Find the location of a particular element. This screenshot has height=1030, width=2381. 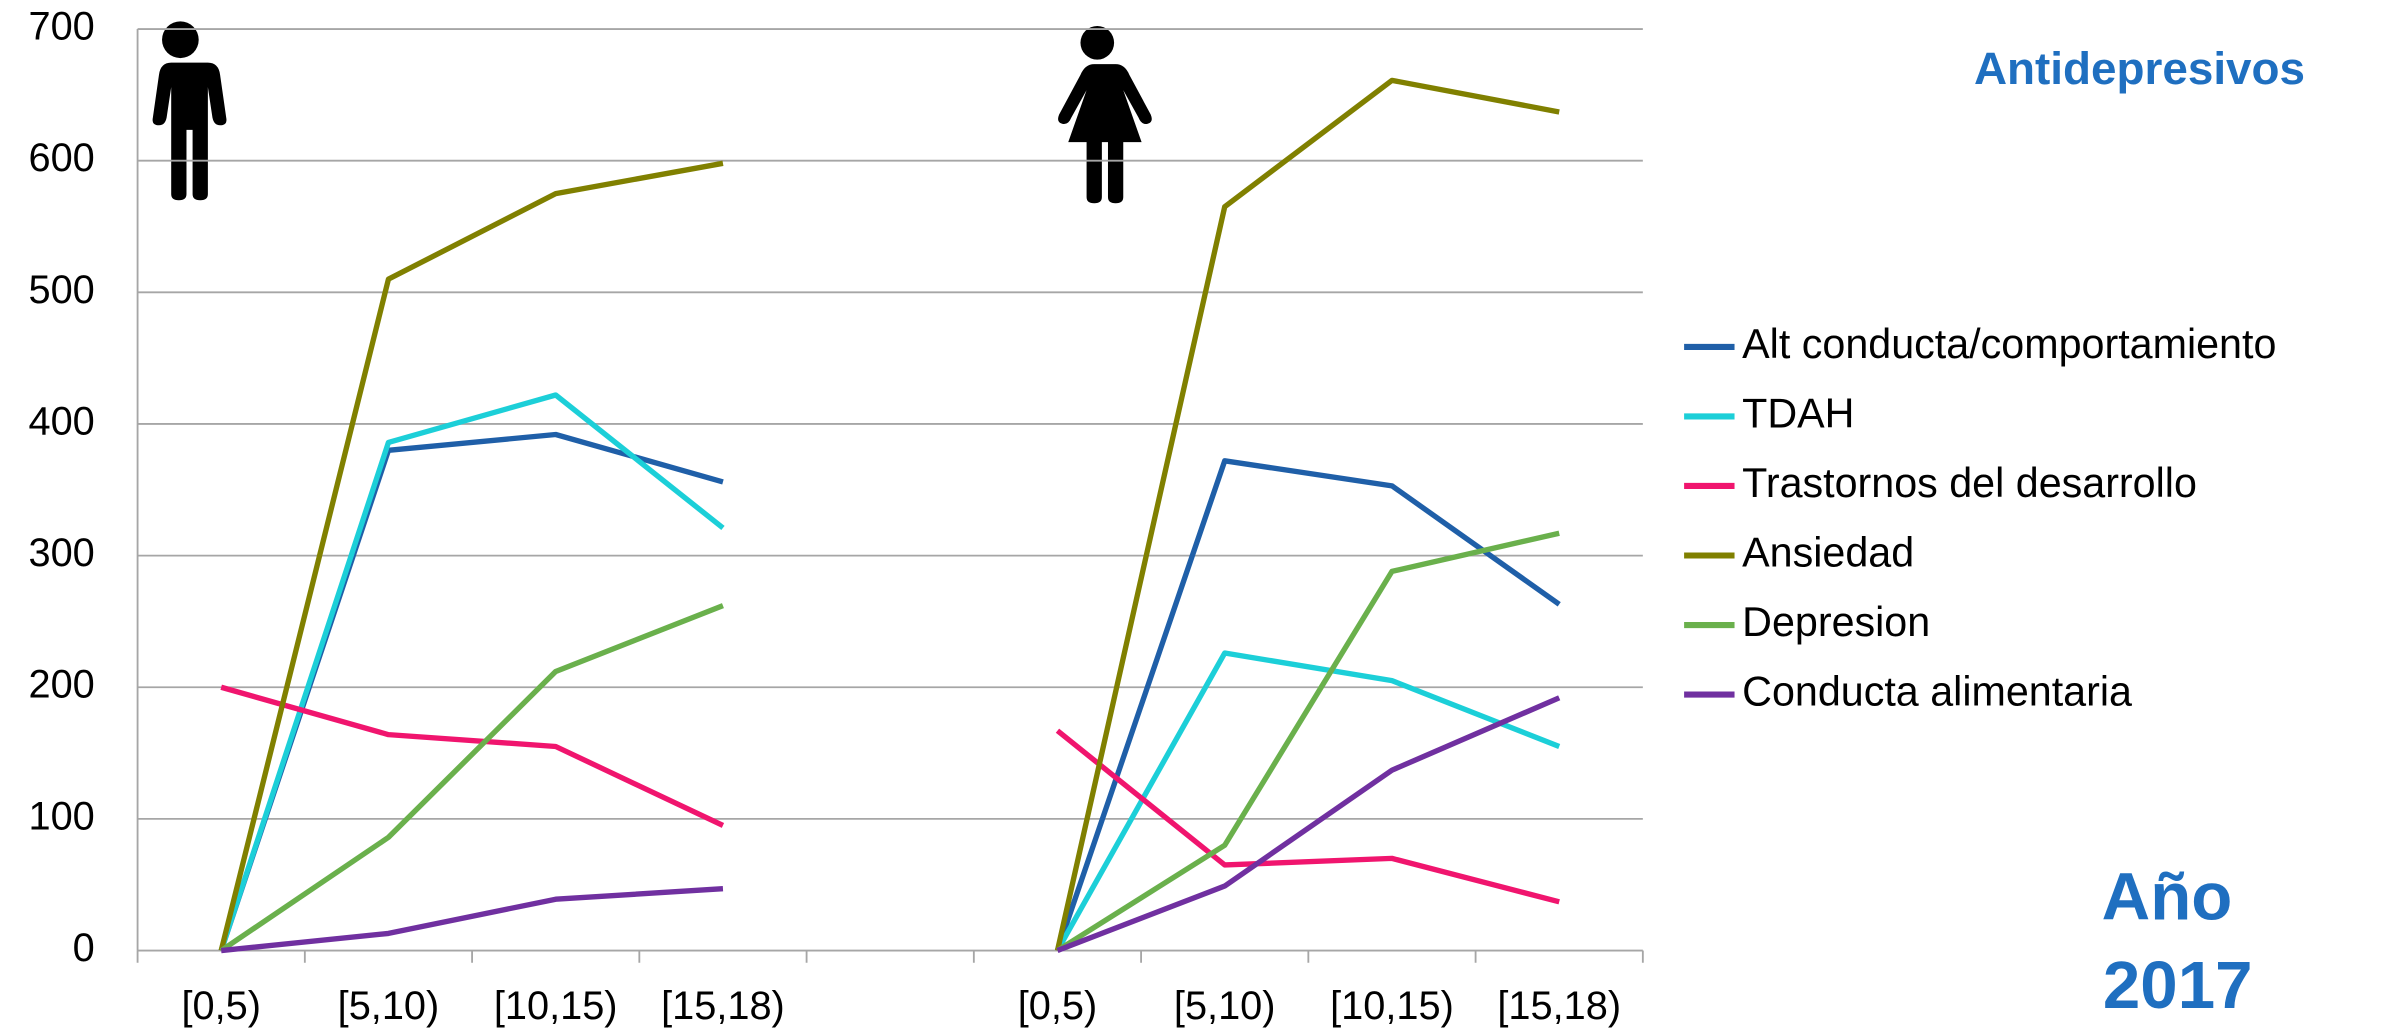

y-tick-label: 300 is located at coordinates (62, 553).